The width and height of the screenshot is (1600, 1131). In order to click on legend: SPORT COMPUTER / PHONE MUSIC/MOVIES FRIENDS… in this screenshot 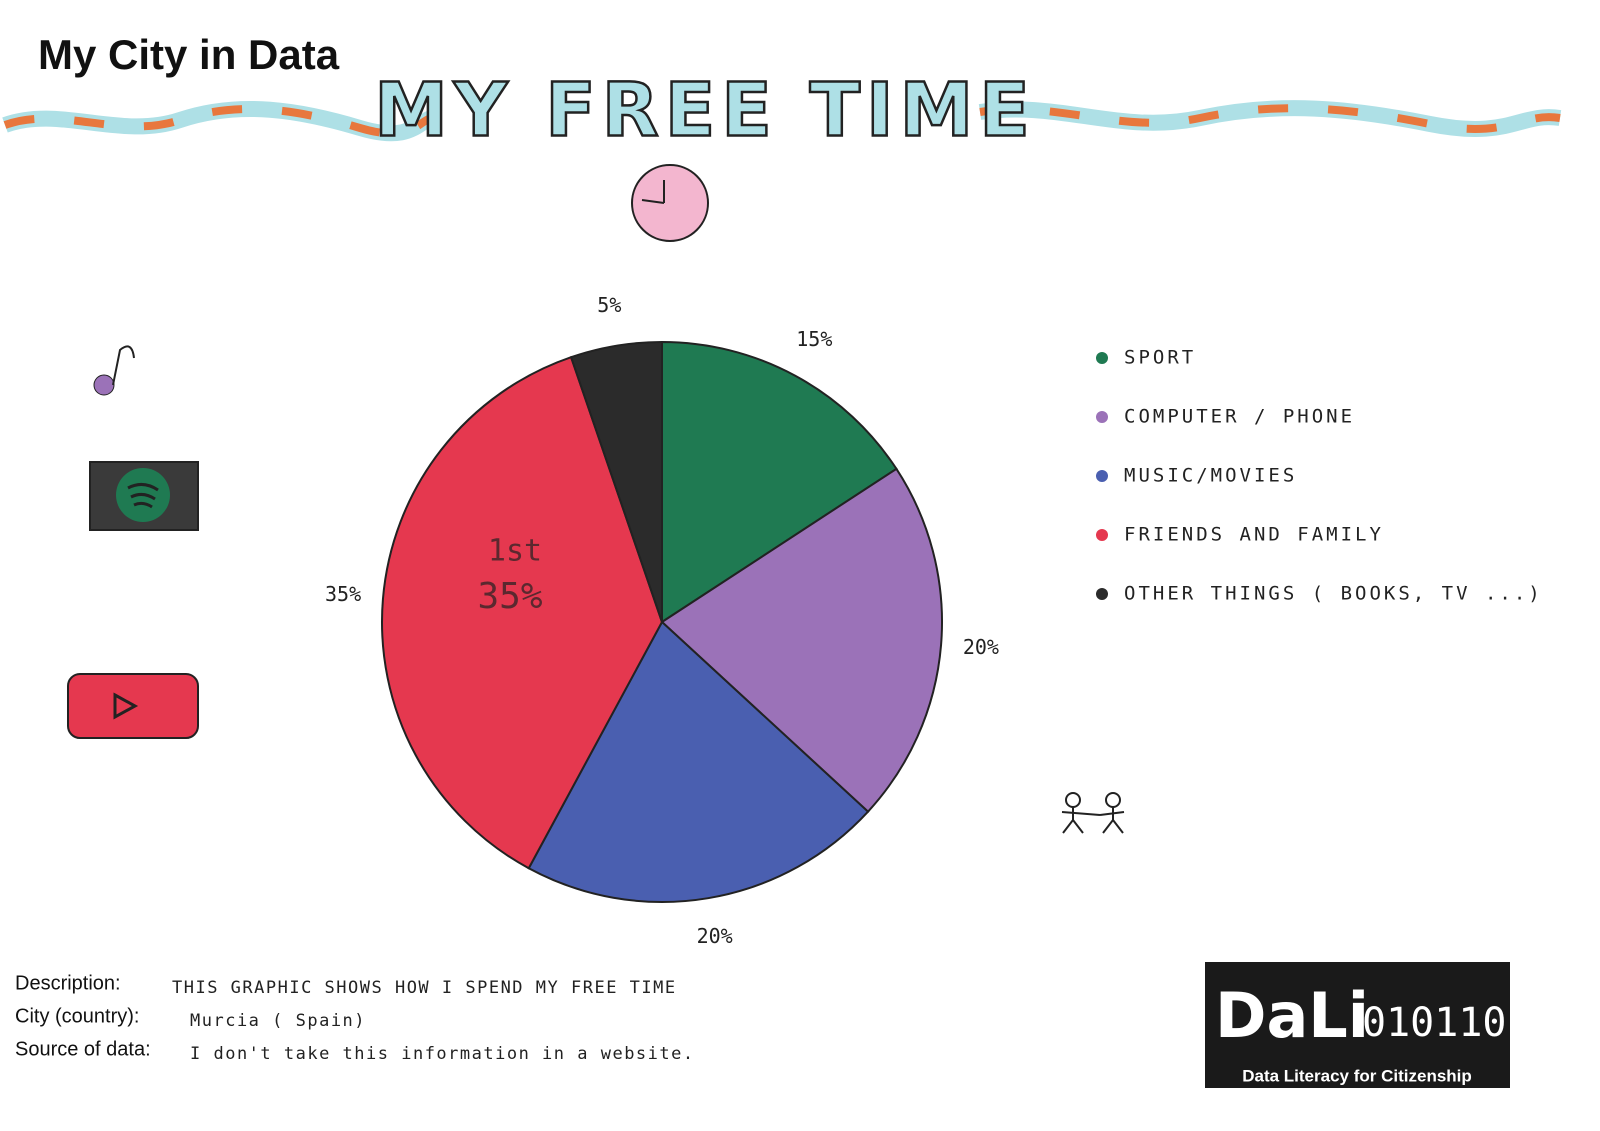, I will do `click(1319, 476)`.